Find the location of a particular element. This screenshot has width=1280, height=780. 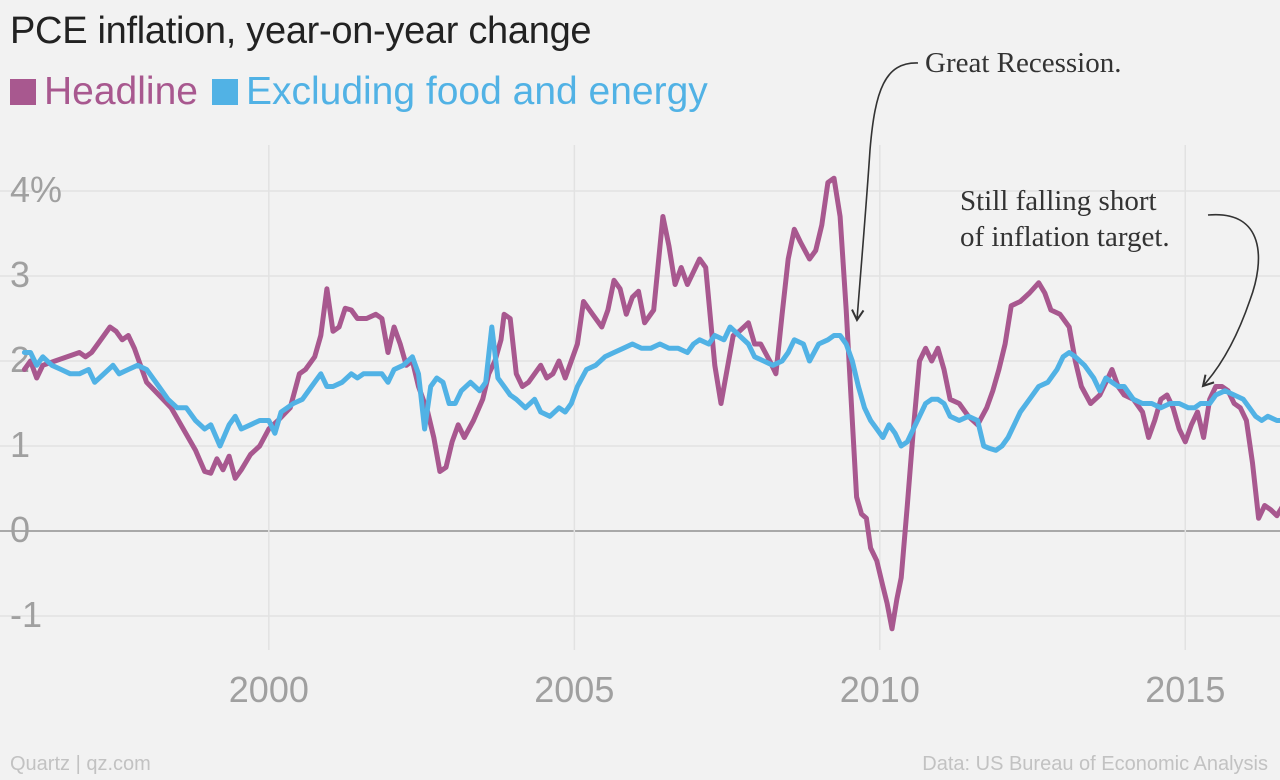

chart-title: PCE inflation, year-on-year change is located at coordinates (301, 31).